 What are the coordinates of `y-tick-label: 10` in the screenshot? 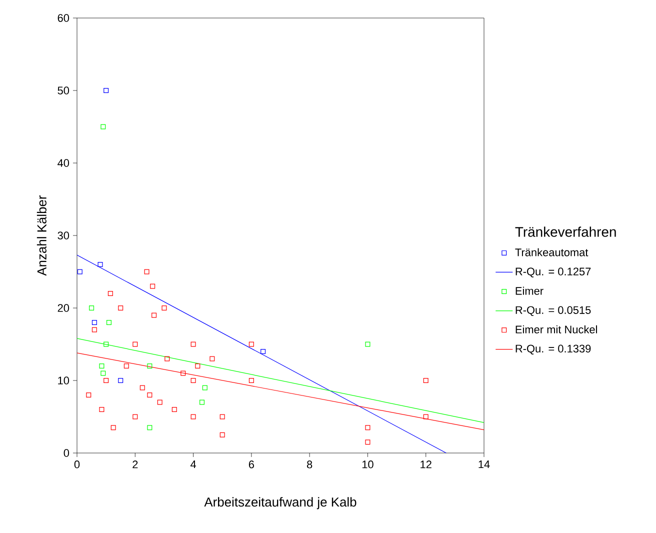 It's located at (64, 380).